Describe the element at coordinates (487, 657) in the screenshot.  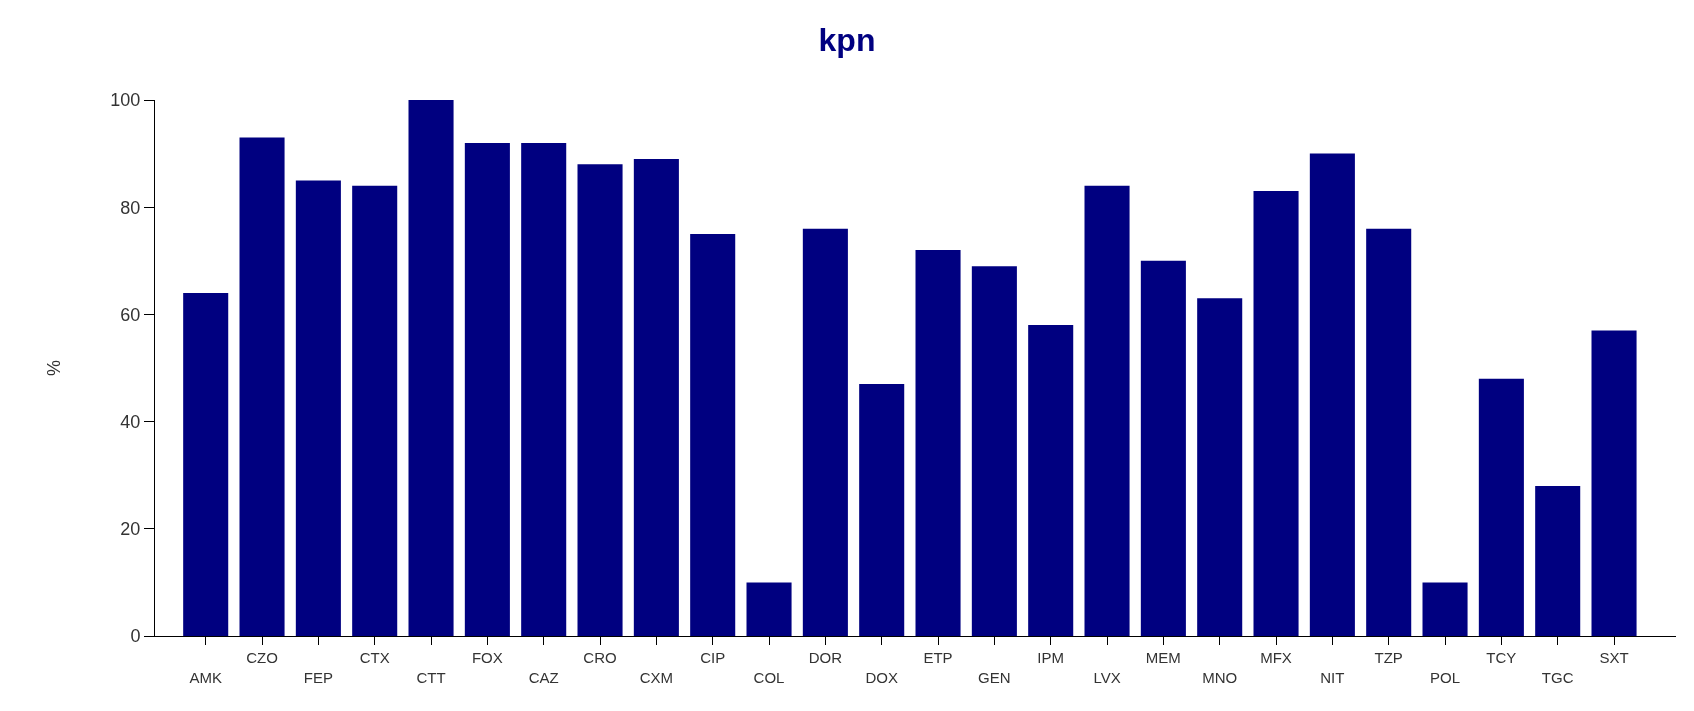
I see `x-tick-label: FOX` at that location.